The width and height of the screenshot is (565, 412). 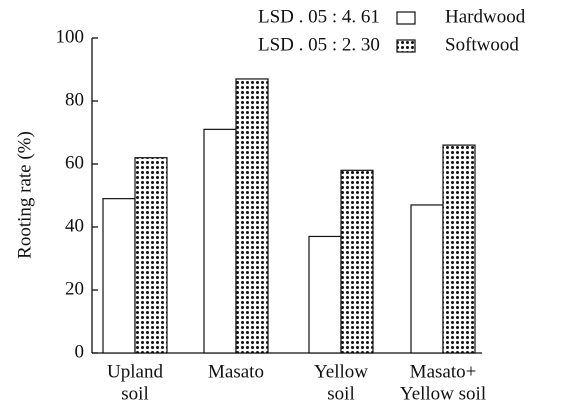 What do you see at coordinates (80, 351) in the screenshot?
I see `y-tick-label: 0` at bounding box center [80, 351].